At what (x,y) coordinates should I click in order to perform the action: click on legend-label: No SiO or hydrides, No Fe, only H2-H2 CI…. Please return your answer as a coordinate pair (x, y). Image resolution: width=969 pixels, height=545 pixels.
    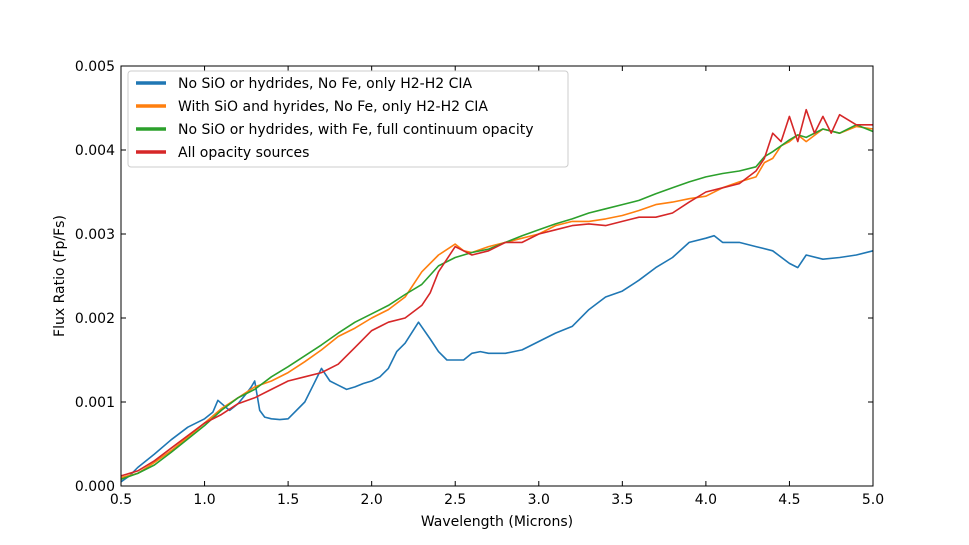
    Looking at the image, I should click on (325, 84).